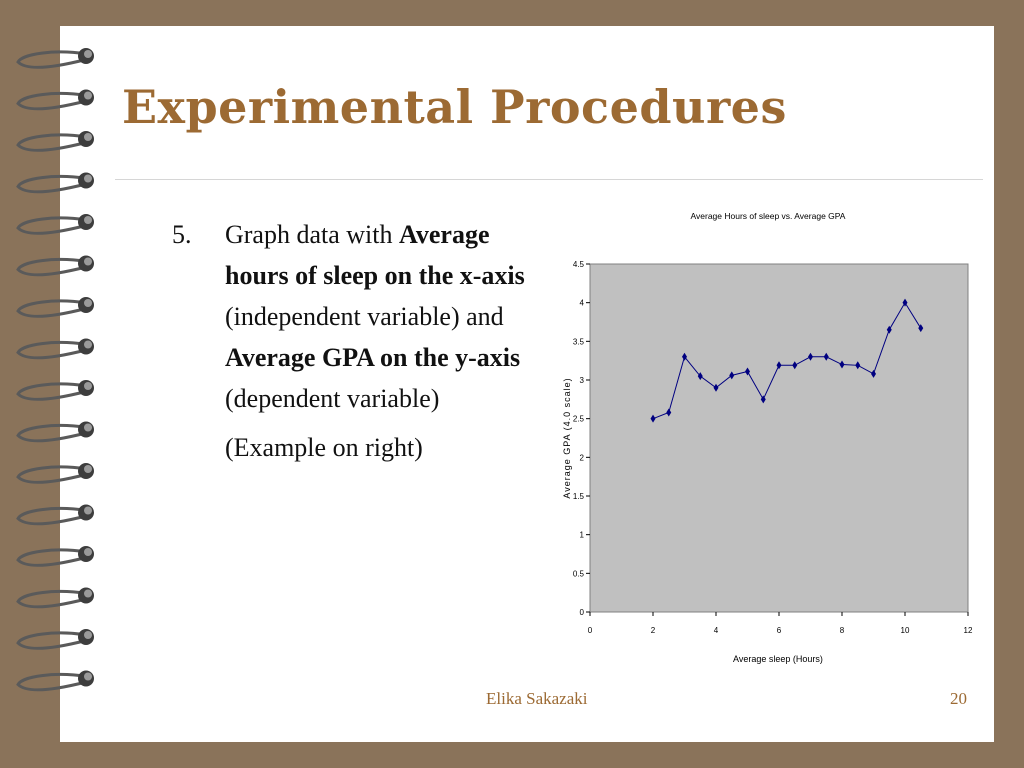 This screenshot has height=768, width=1024. Describe the element at coordinates (324, 447) in the screenshot. I see `example-note: (Example on right)` at that location.